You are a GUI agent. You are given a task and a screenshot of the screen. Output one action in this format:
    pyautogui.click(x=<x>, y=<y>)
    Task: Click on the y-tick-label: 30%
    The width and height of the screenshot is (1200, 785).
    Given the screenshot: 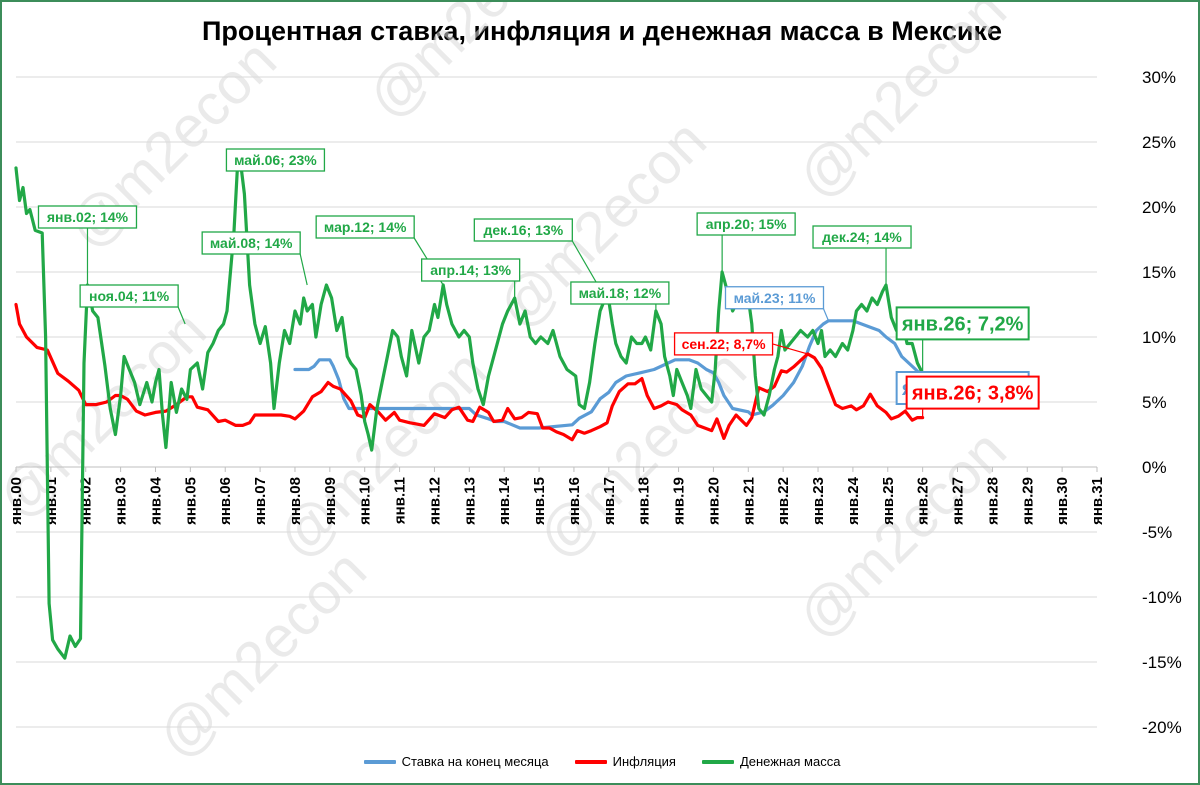 What is the action you would take?
    pyautogui.click(x=1159, y=77)
    